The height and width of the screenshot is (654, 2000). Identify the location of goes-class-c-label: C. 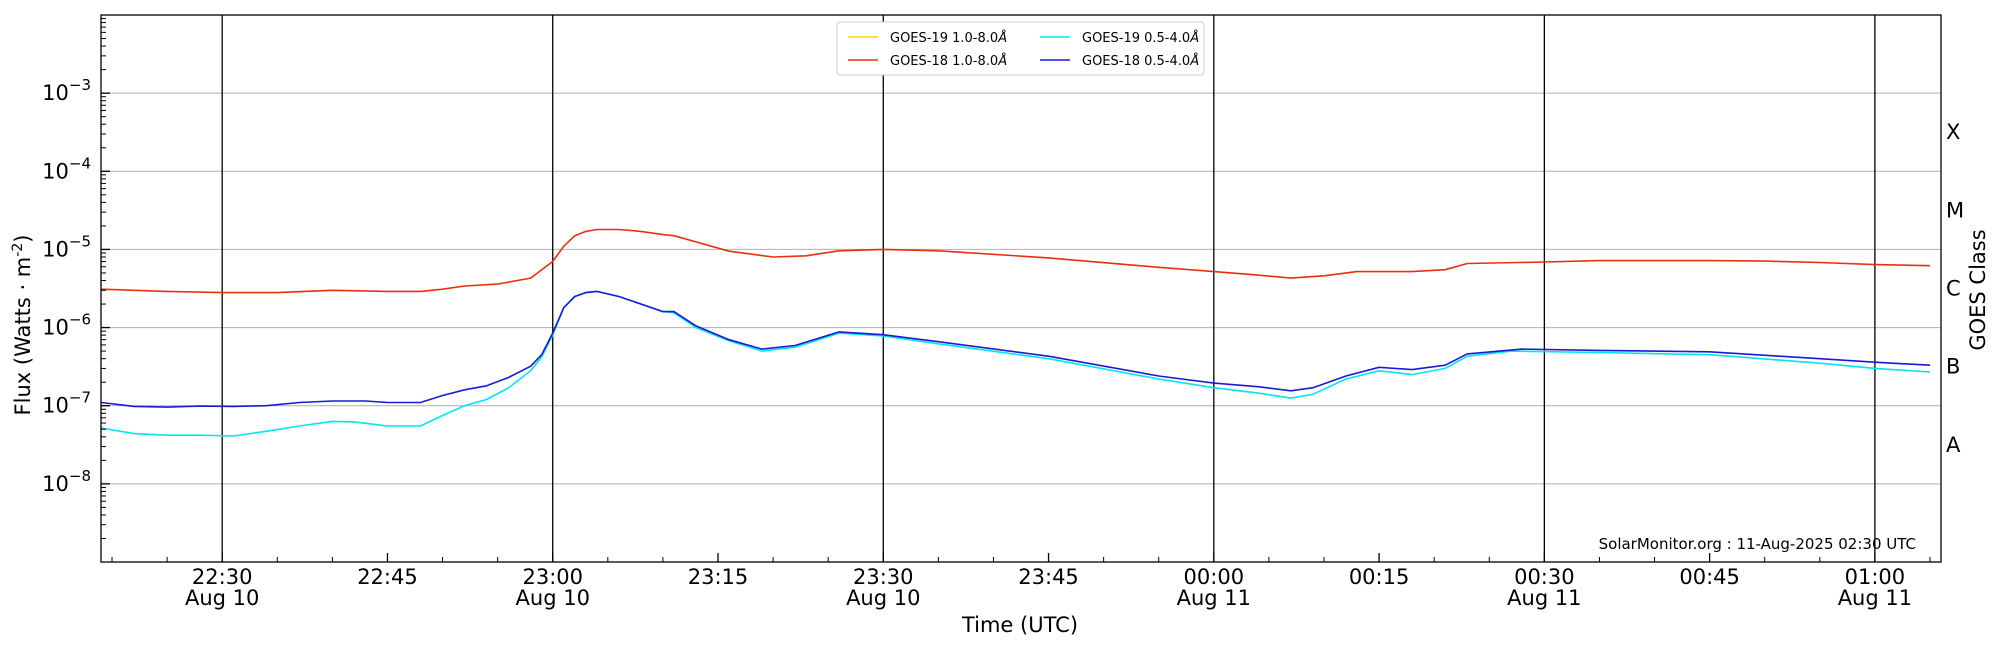
(1953, 289).